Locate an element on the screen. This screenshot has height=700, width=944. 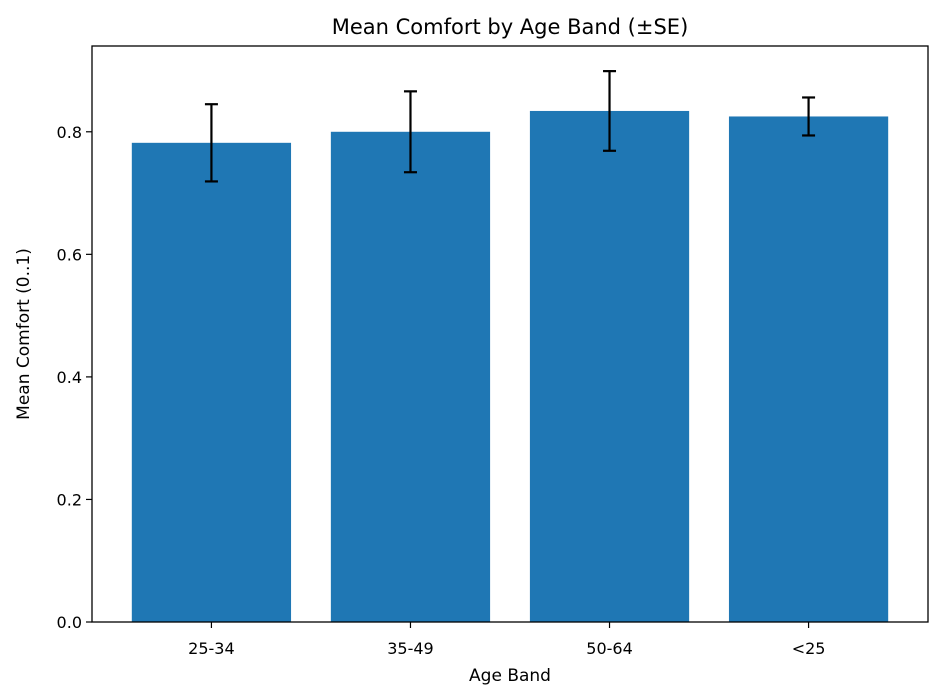
y-tick-label: 0.0 is located at coordinates (69, 622).